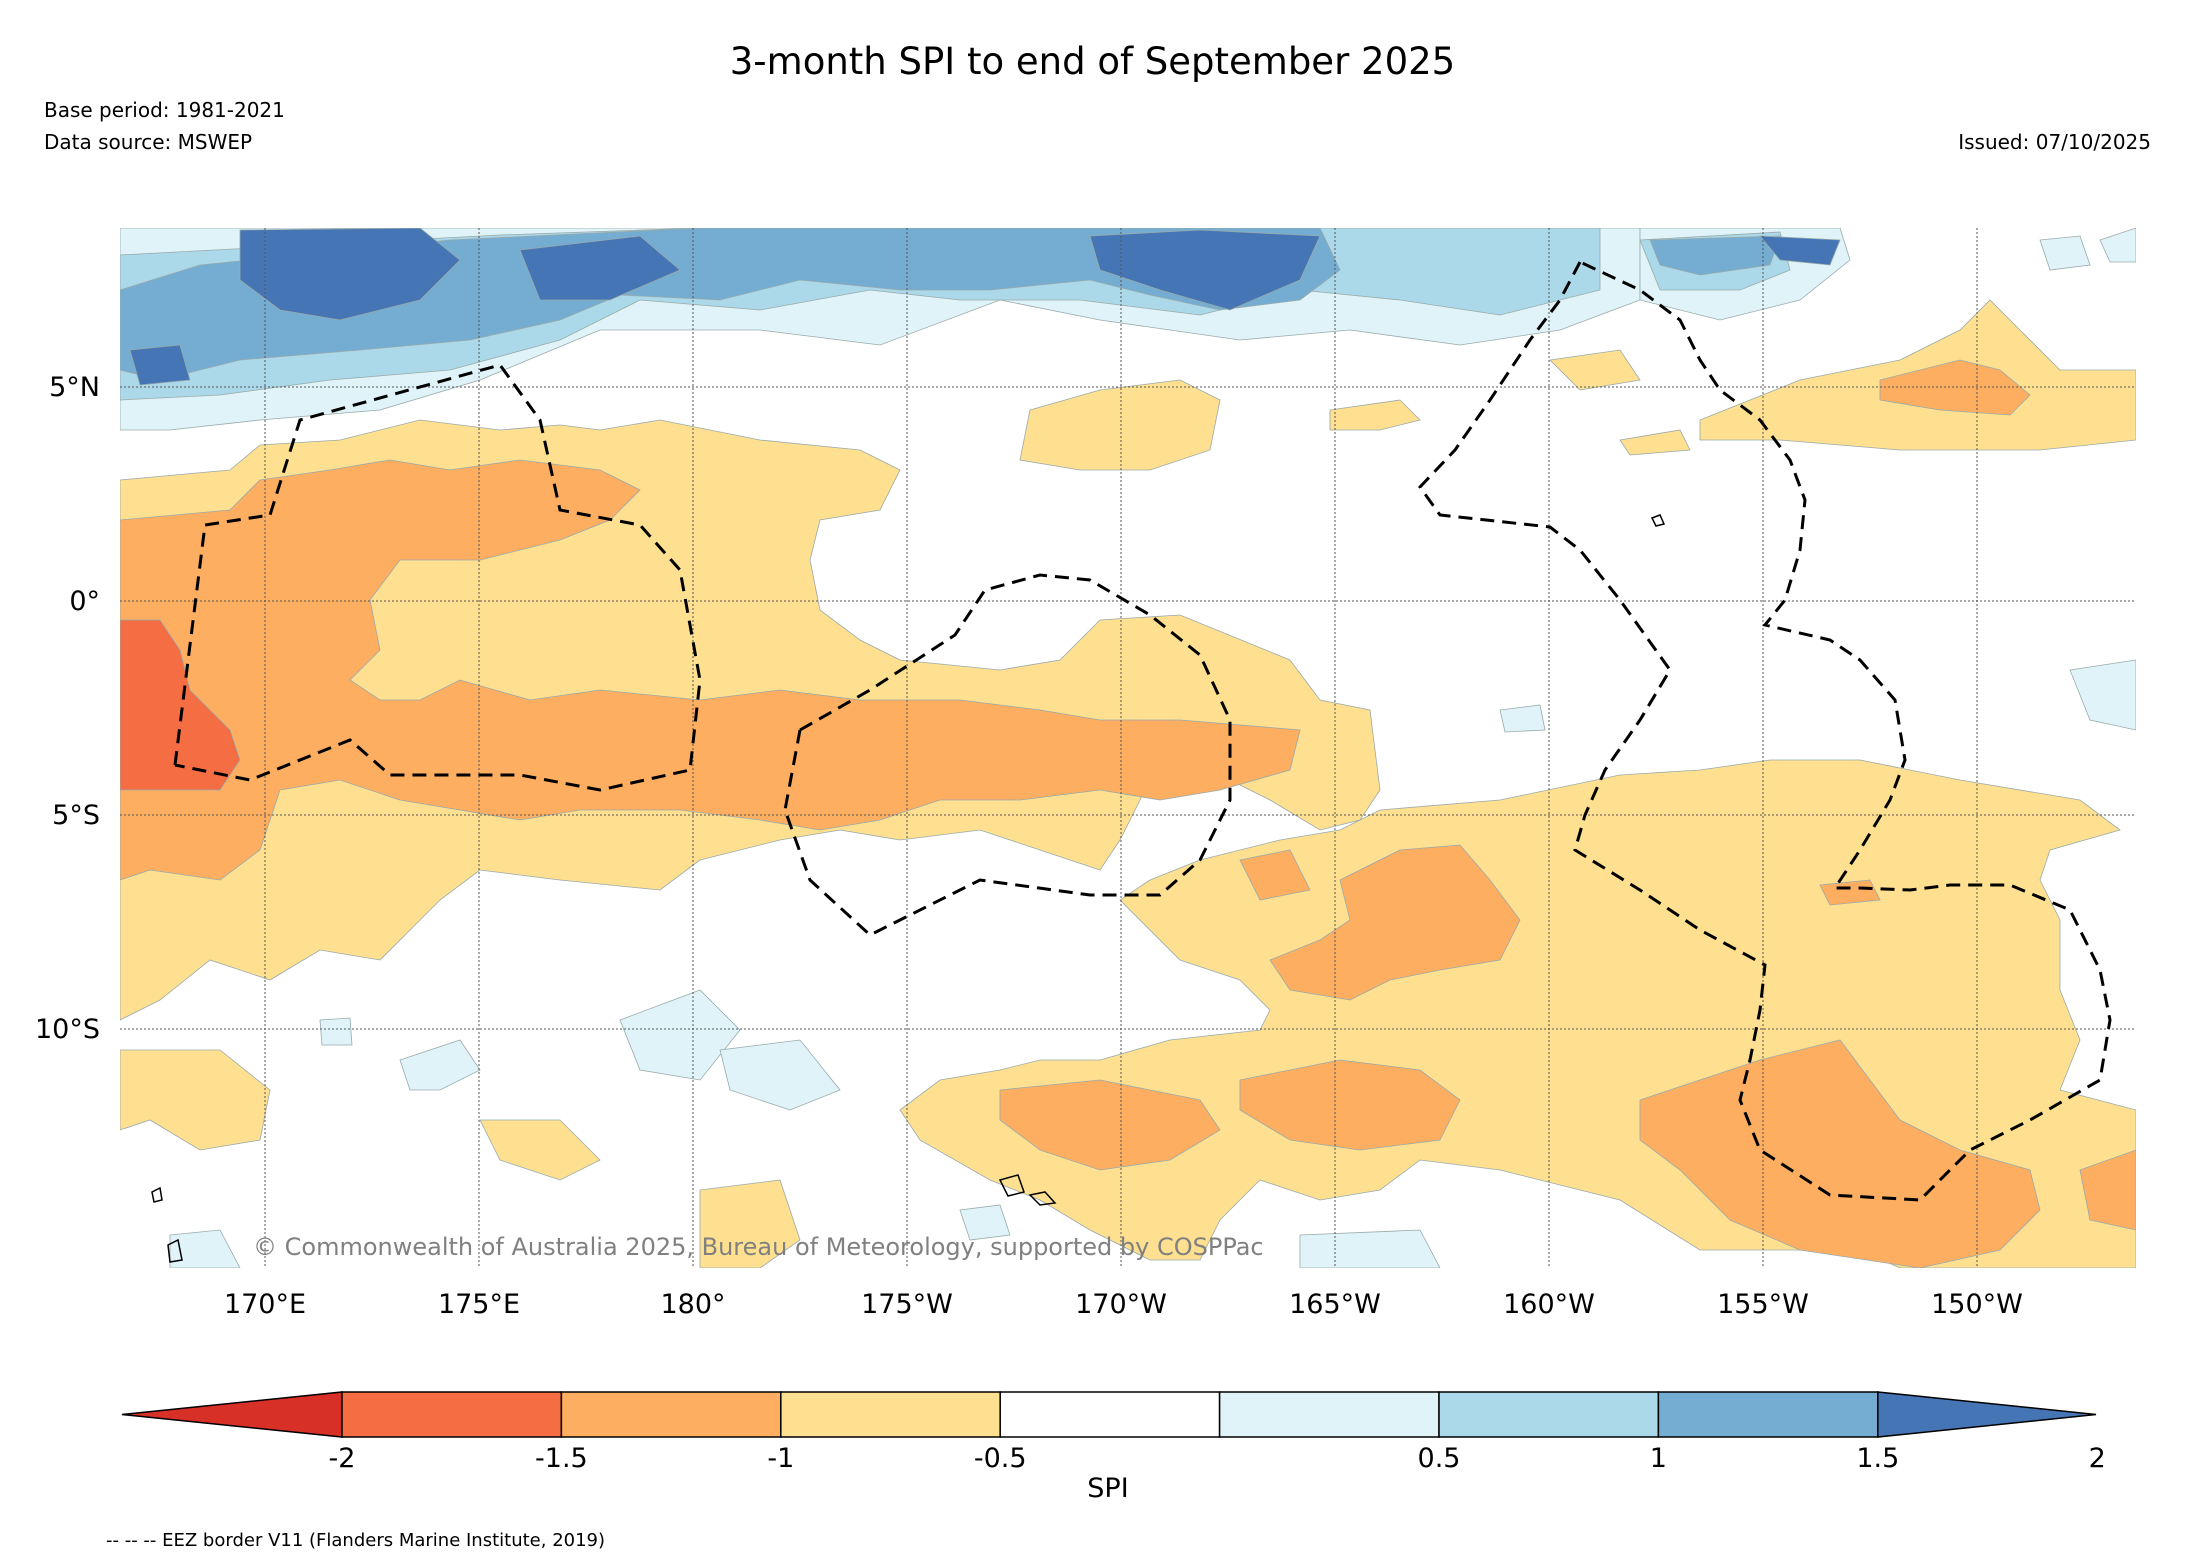  Describe the element at coordinates (1335, 1304) in the screenshot. I see `lon-label-165w: 165°W` at that location.